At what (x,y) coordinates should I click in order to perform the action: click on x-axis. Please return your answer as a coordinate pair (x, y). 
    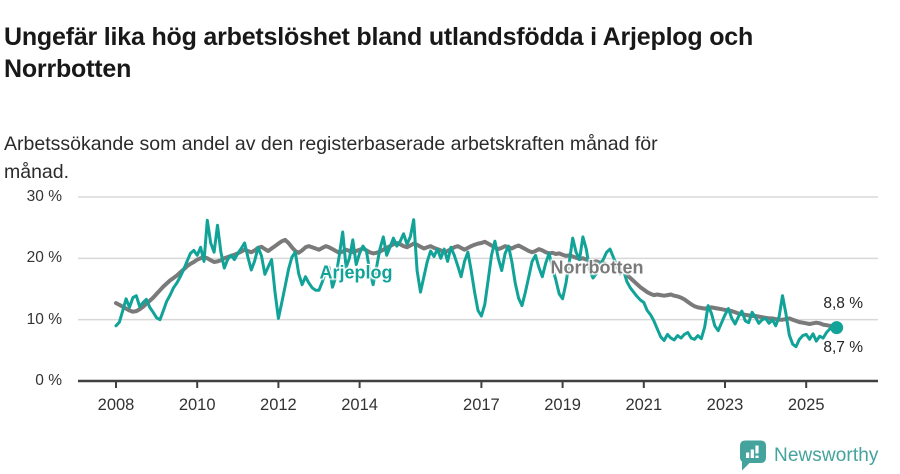
    Looking at the image, I should click on (478, 383).